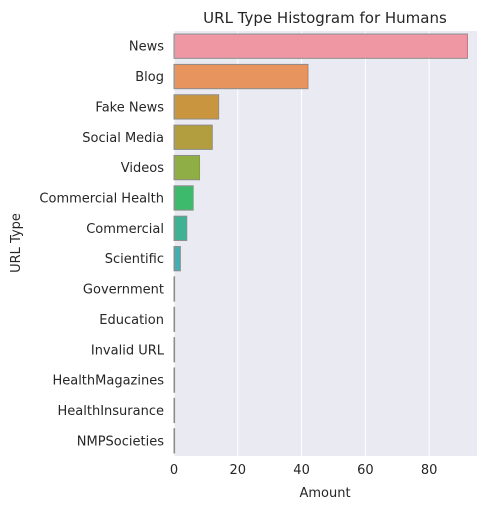 The width and height of the screenshot is (489, 508). Describe the element at coordinates (142, 168) in the screenshot. I see `category-label: Videos` at that location.